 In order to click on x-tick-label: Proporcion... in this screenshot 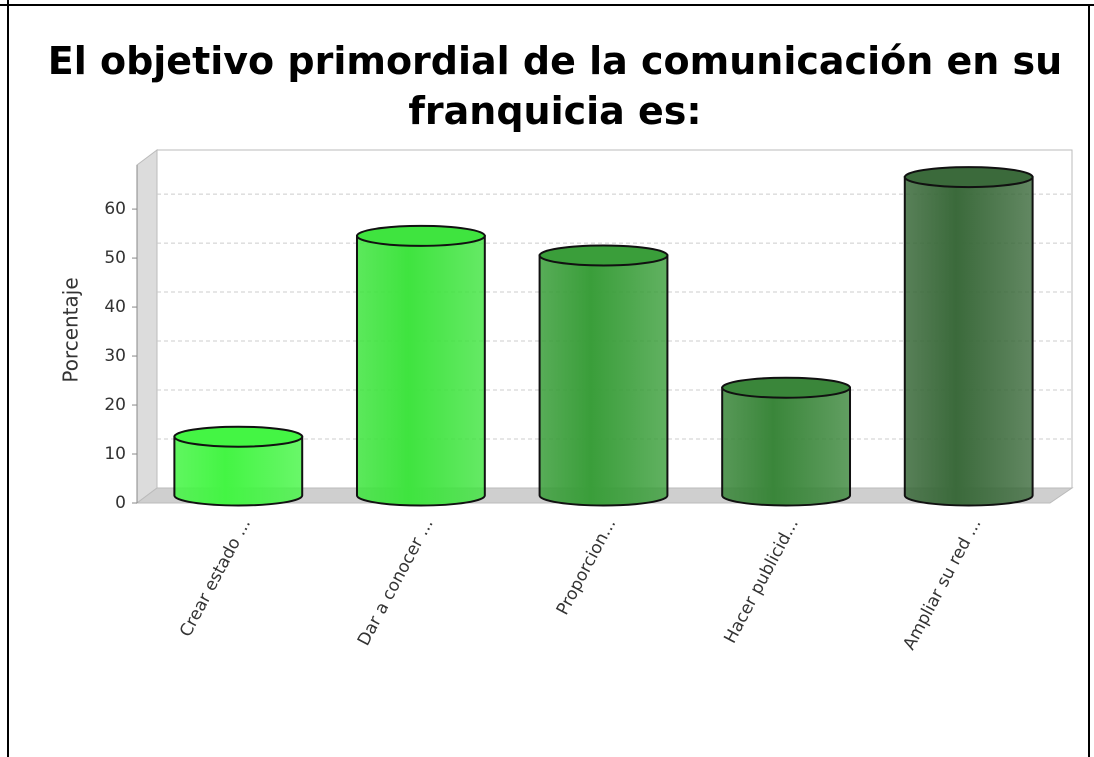, I will do `click(587, 566)`.